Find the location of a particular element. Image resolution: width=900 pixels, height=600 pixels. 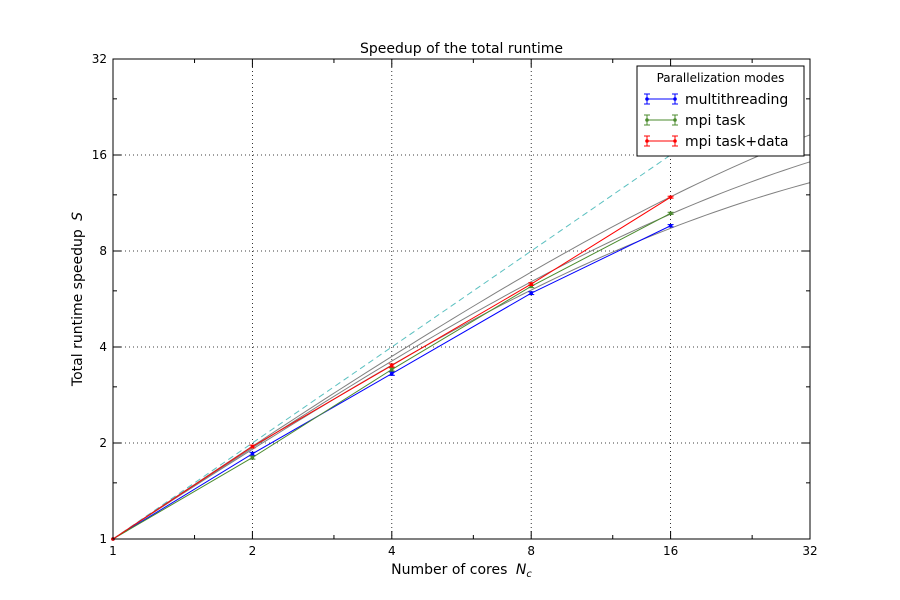

legend-items: multithreading mpi task mpi task+data is located at coordinates (716, 121).